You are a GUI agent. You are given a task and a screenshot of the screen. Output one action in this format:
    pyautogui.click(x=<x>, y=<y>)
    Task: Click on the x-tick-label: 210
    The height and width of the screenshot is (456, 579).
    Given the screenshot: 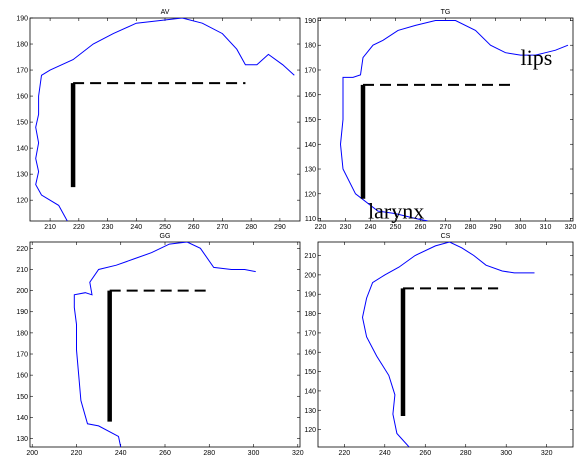 What is the action you would take?
    pyautogui.click(x=50, y=227)
    